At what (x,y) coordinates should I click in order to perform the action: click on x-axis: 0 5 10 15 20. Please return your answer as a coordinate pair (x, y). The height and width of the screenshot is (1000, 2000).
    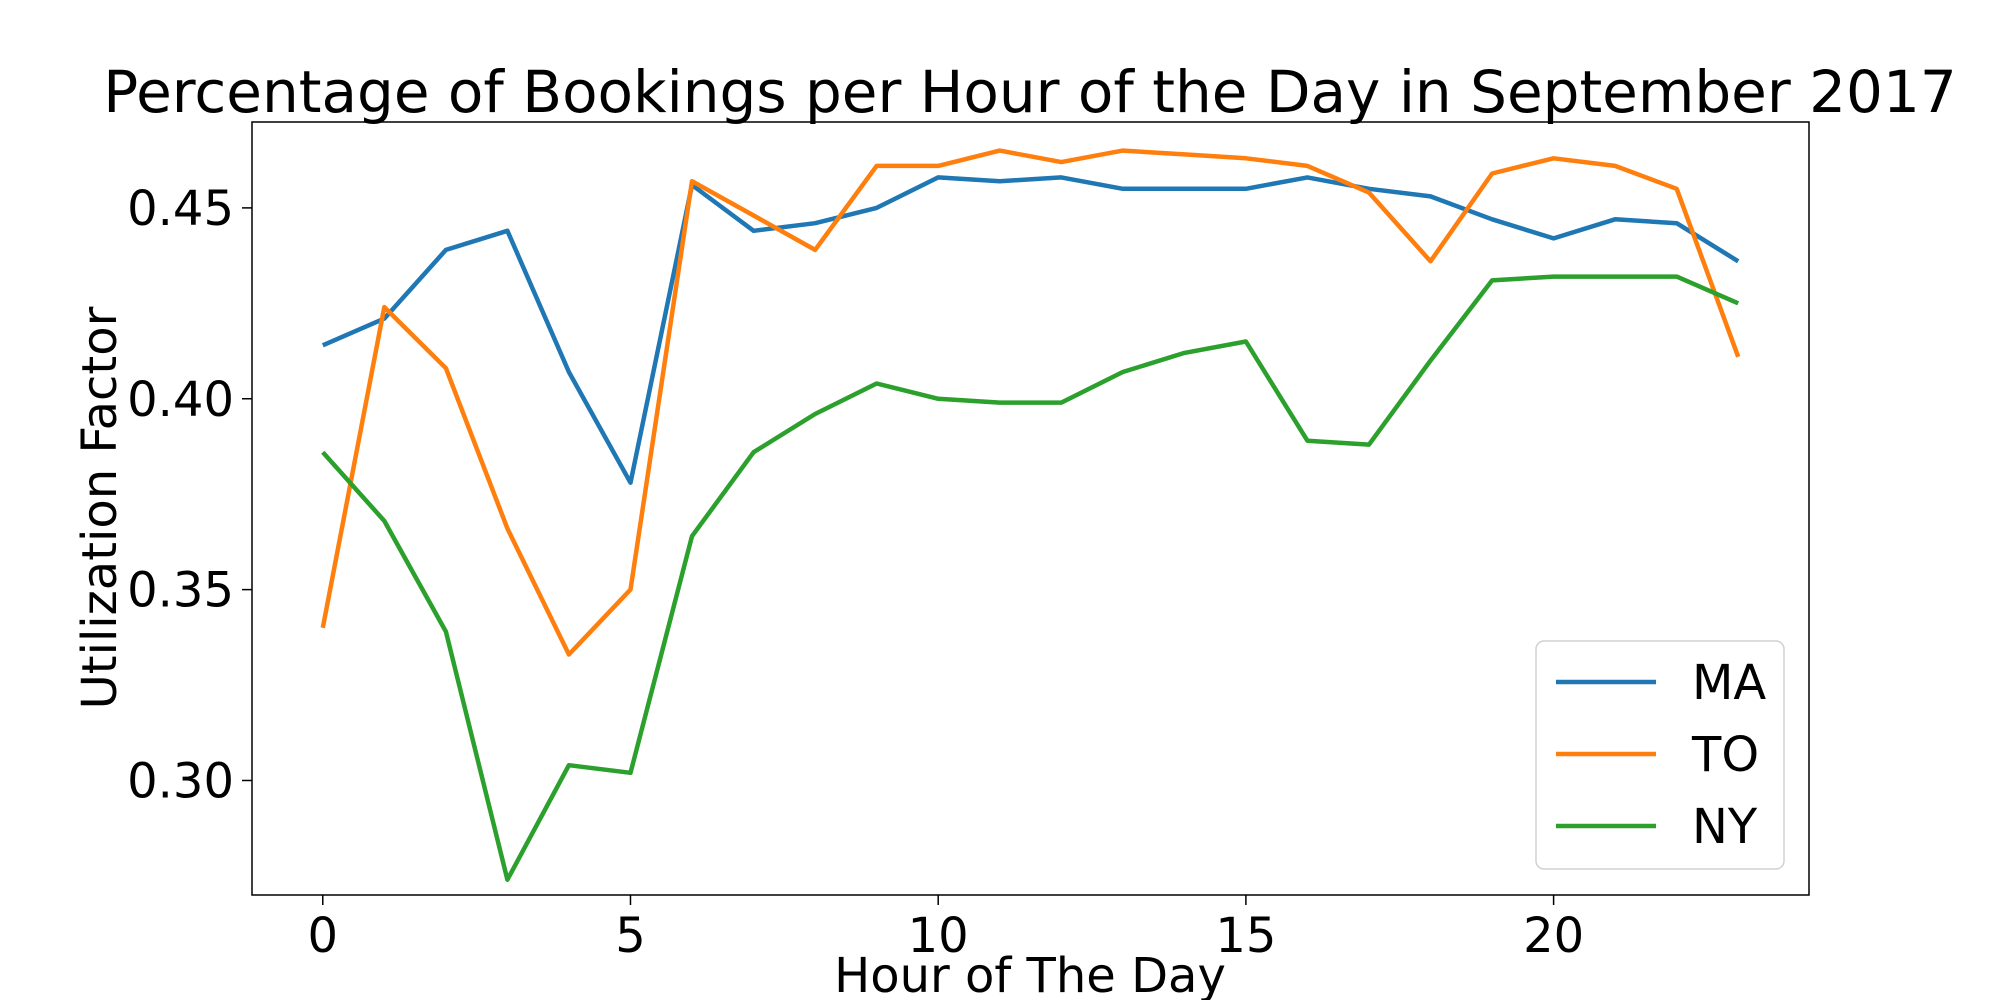
    Looking at the image, I should click on (945, 929).